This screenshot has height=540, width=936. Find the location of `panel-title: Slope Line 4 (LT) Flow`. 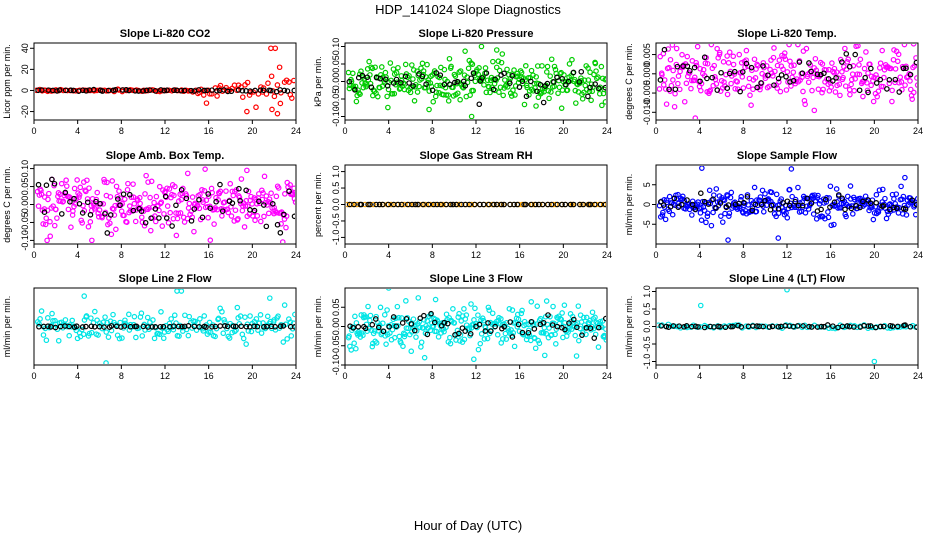

panel-title: Slope Line 4 (LT) Flow is located at coordinates (787, 279).